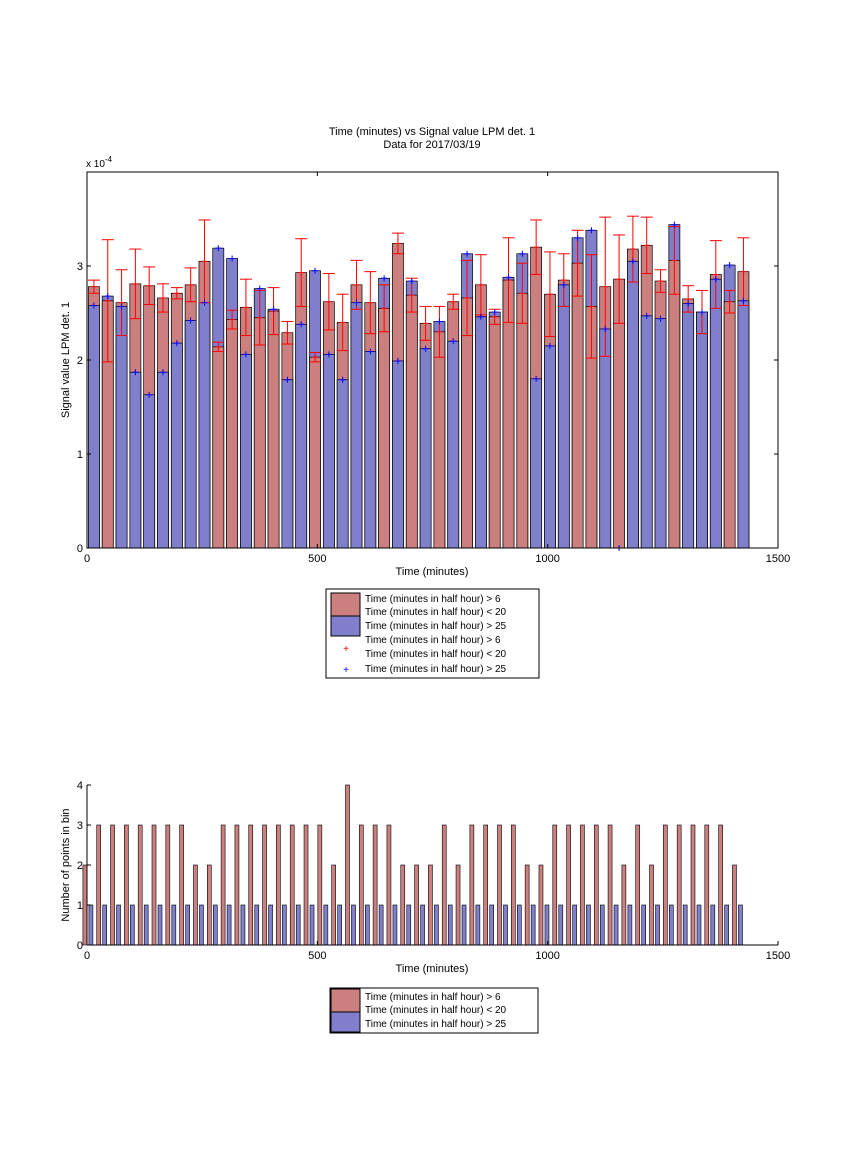 The width and height of the screenshot is (864, 1152). Describe the element at coordinates (346, 670) in the screenshot. I see `legend-marker-blue: +` at that location.